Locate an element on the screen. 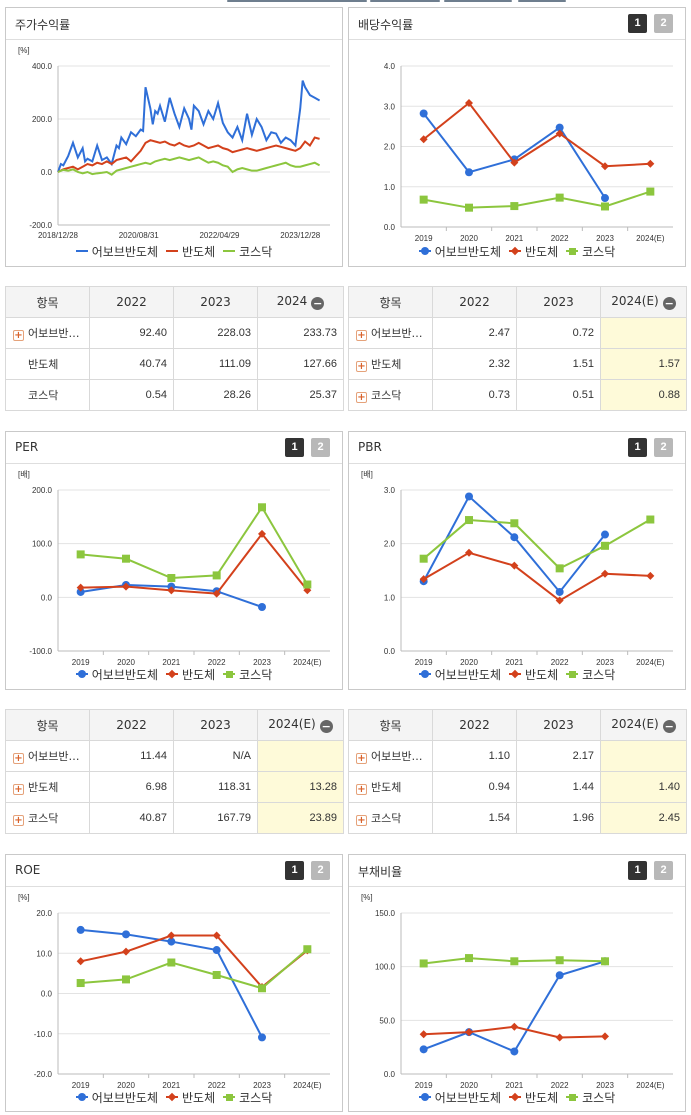 The image size is (691, 1115). cell-value: 0.88 is located at coordinates (643, 395).